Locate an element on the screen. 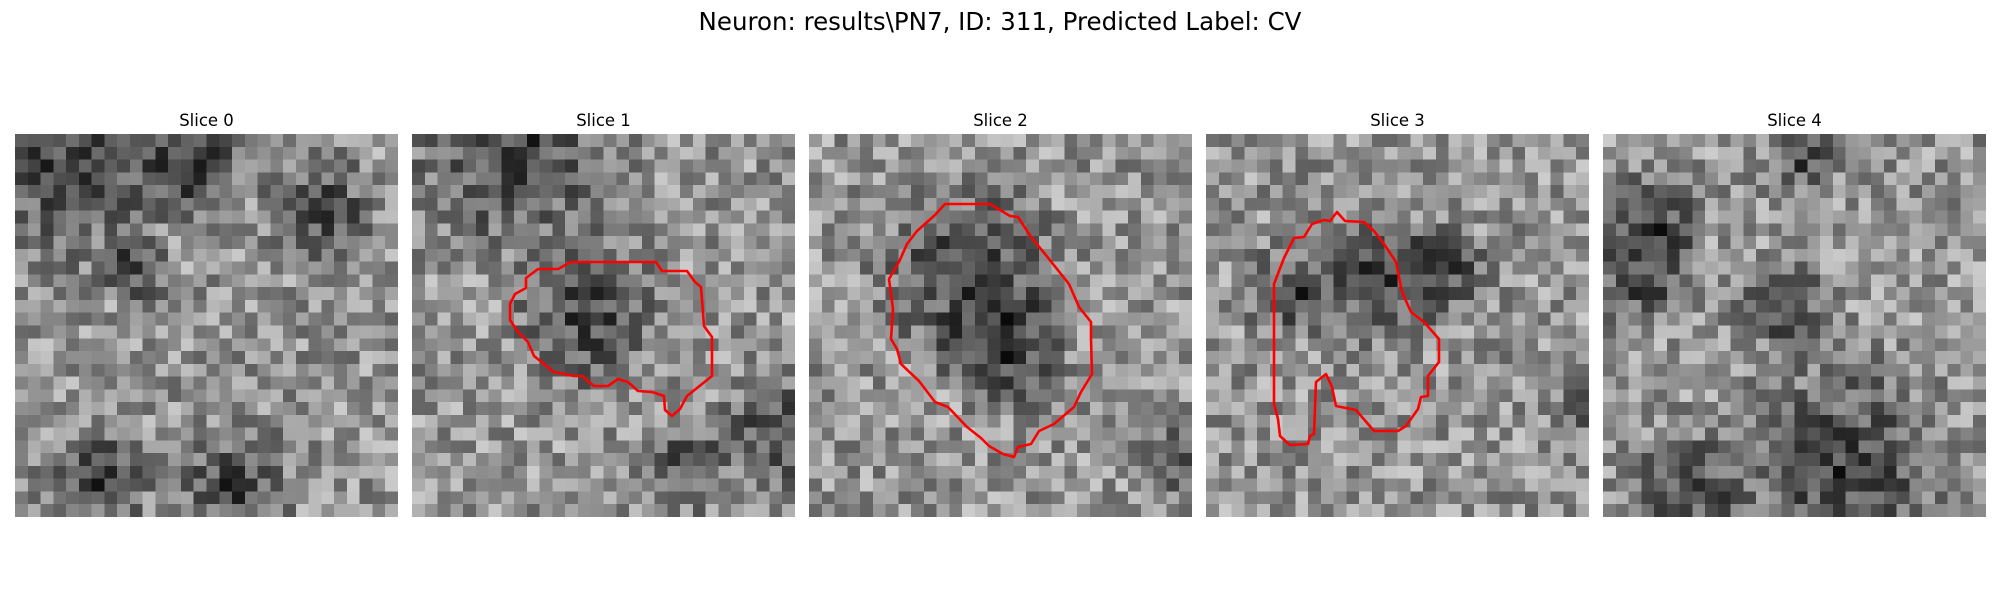 This screenshot has width=2000, height=600. slice-title: Slice 0 is located at coordinates (206, 120).